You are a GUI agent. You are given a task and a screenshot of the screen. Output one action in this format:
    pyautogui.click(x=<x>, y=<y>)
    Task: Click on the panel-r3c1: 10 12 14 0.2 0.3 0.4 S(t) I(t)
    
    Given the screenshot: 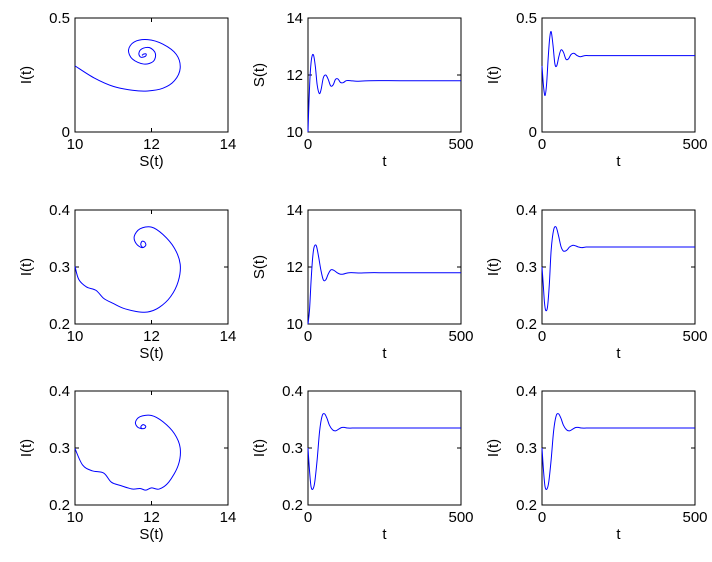 What is the action you would take?
    pyautogui.click(x=127, y=463)
    